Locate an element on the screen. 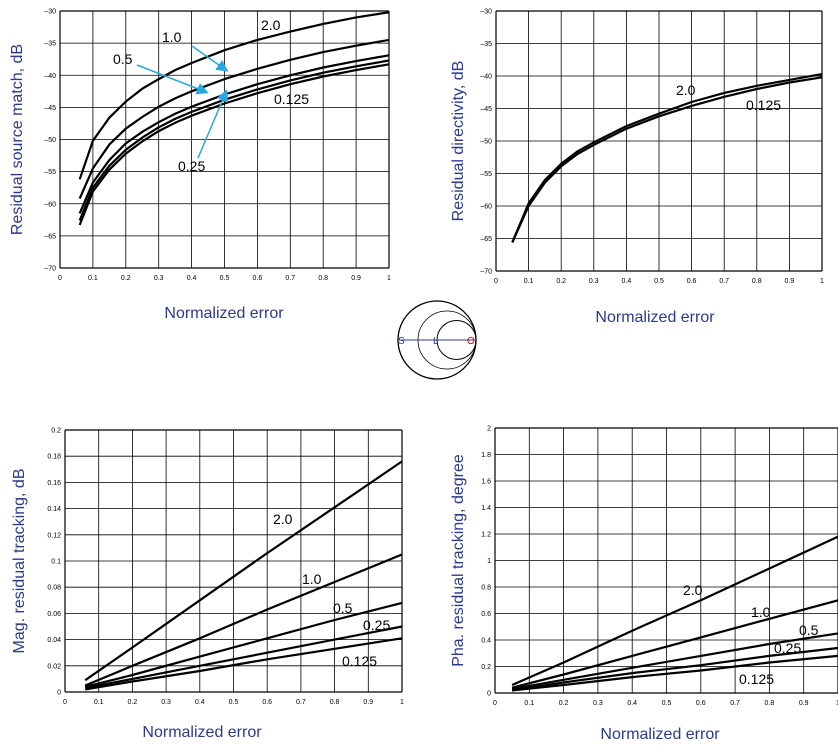 The width and height of the screenshot is (838, 747). y-tick-label: 0.2 is located at coordinates (56, 431).